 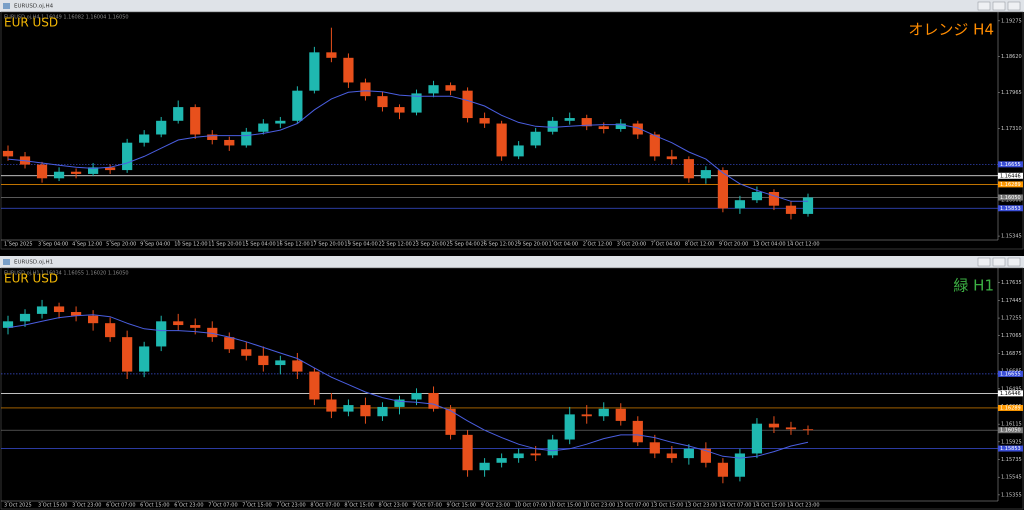 I want to click on x-tick-label: 25 Sep 04:00, so click(x=463, y=245).